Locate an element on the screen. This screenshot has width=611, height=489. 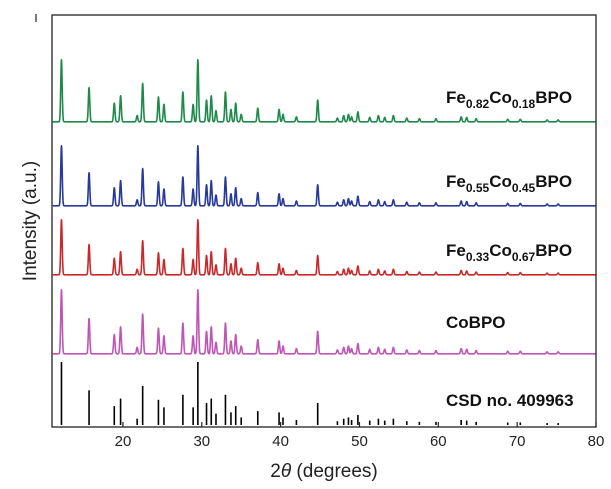
series-label-part: 0.45 is located at coordinates (524, 188).